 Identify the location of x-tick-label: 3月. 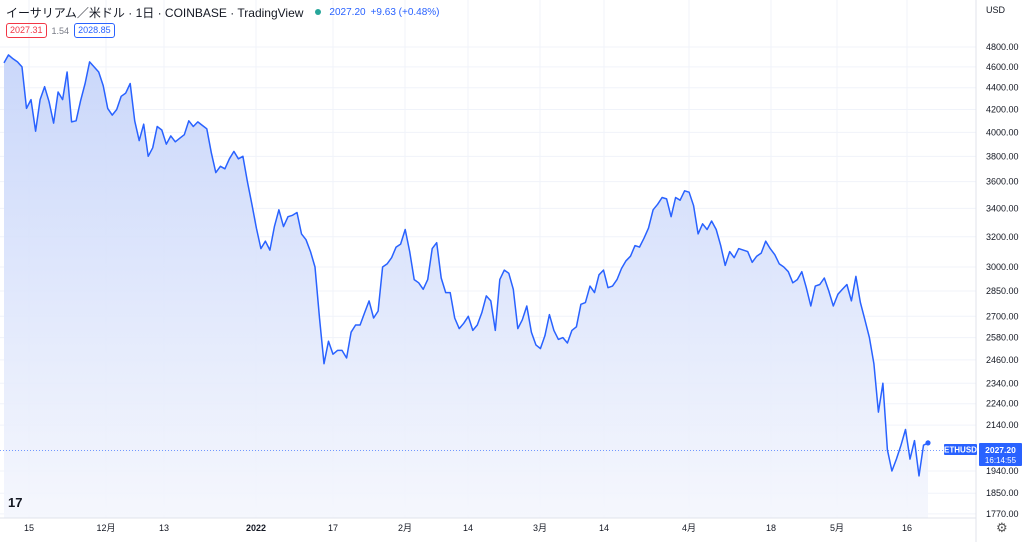
(540, 528).